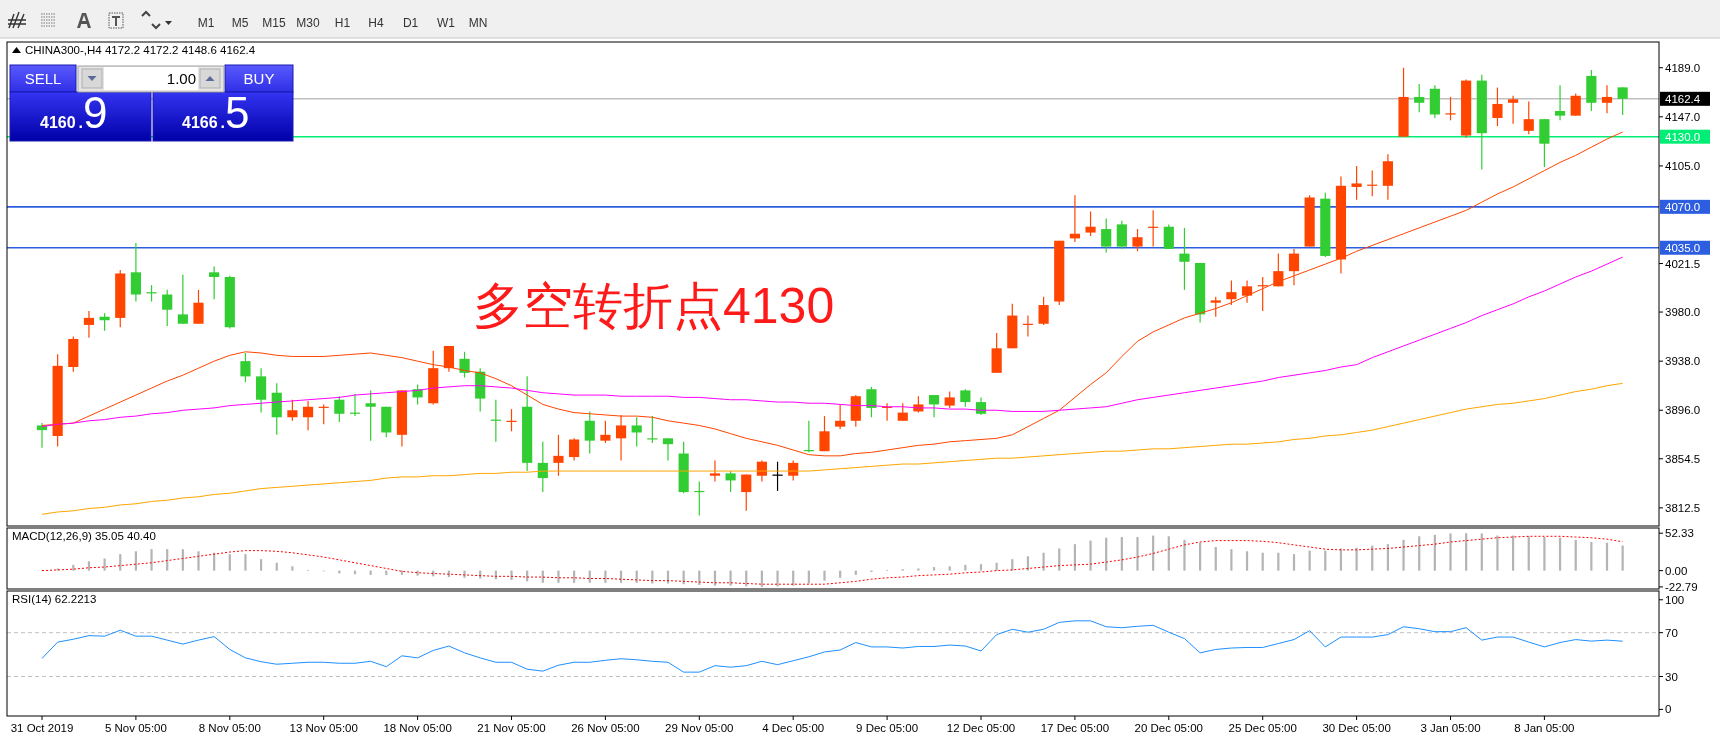  What do you see at coordinates (1356, 728) in the screenshot?
I see `x-tick-label: 30 Dec 05:00` at bounding box center [1356, 728].